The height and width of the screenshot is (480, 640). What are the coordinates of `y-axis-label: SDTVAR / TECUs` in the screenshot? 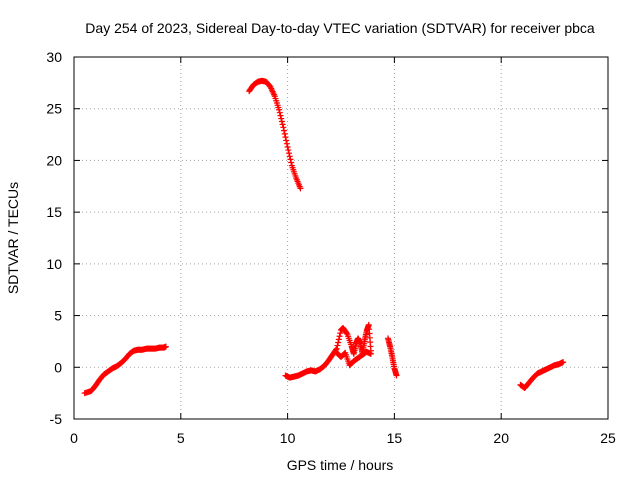 It's located at (13, 238).